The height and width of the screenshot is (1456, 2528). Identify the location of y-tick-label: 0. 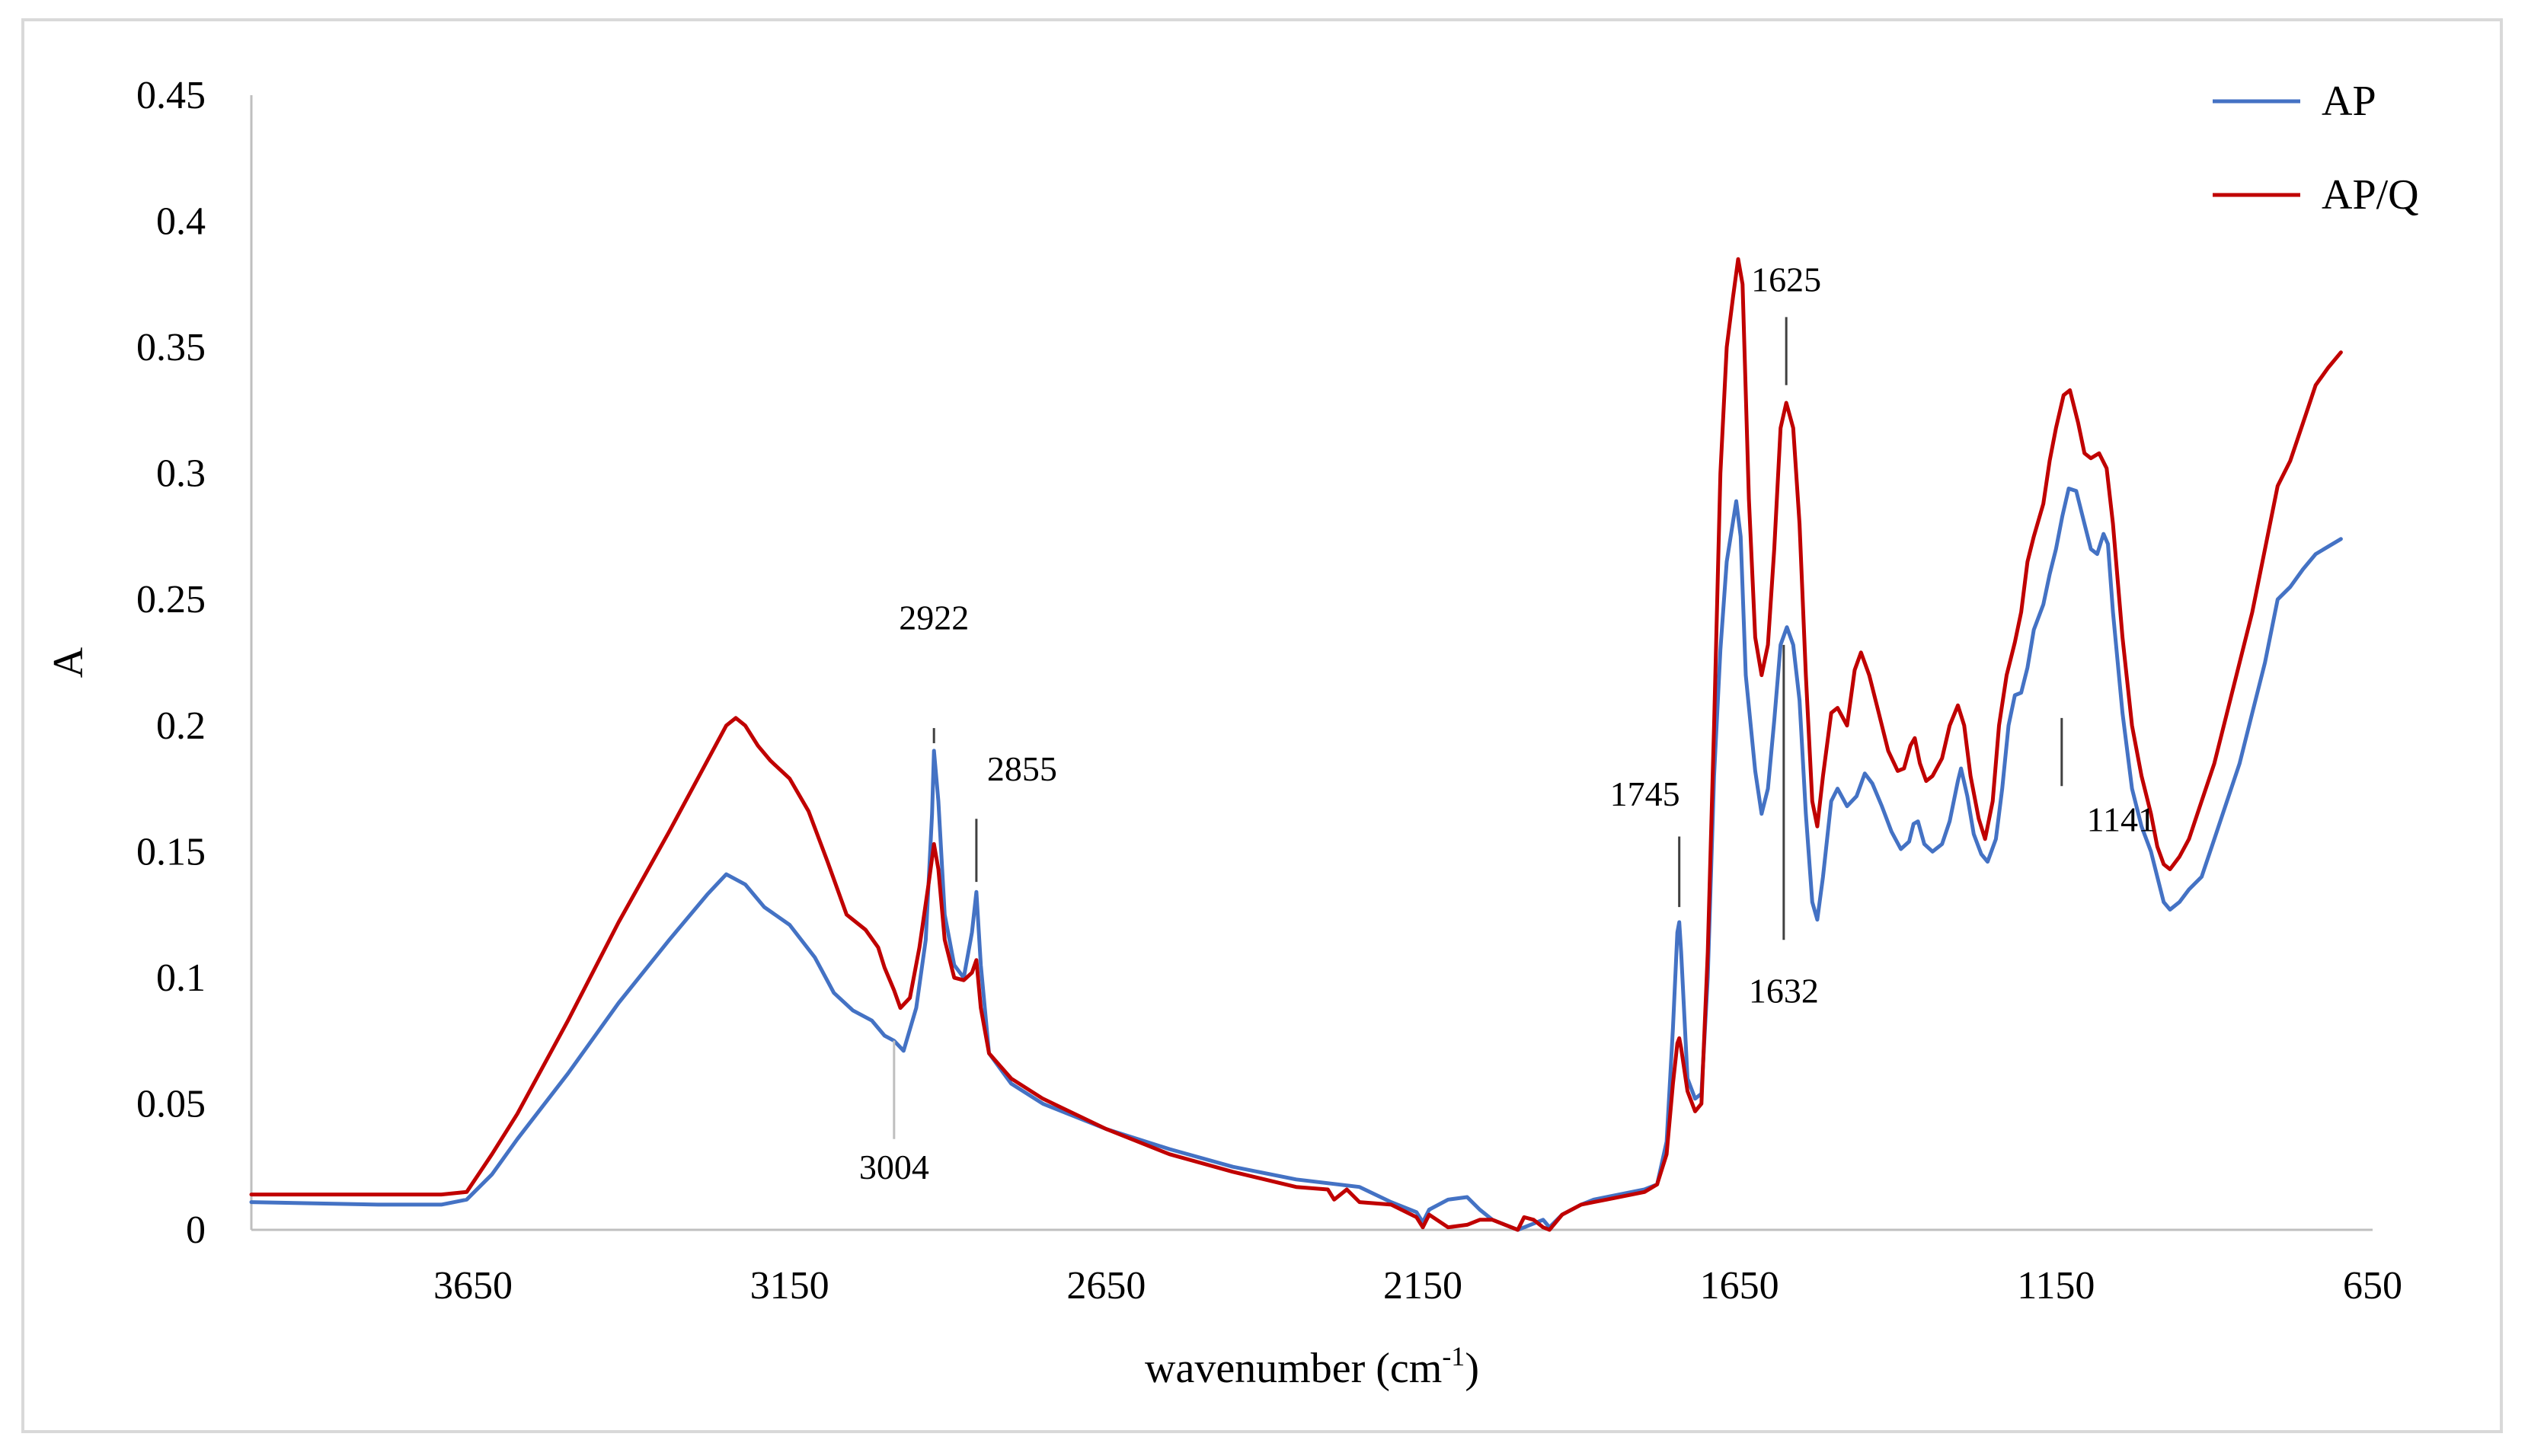
(196, 1230).